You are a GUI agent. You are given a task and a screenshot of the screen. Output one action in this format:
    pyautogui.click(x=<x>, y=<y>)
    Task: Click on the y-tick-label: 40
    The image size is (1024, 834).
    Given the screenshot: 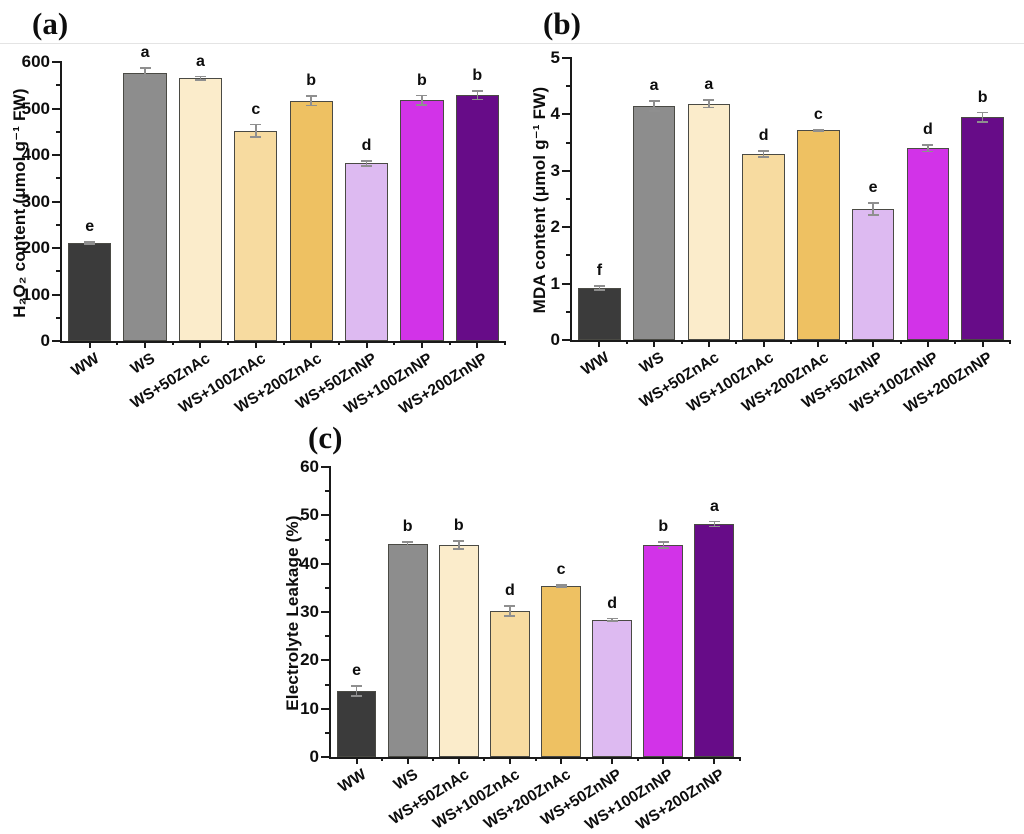 What is the action you would take?
    pyautogui.click(x=309, y=563)
    